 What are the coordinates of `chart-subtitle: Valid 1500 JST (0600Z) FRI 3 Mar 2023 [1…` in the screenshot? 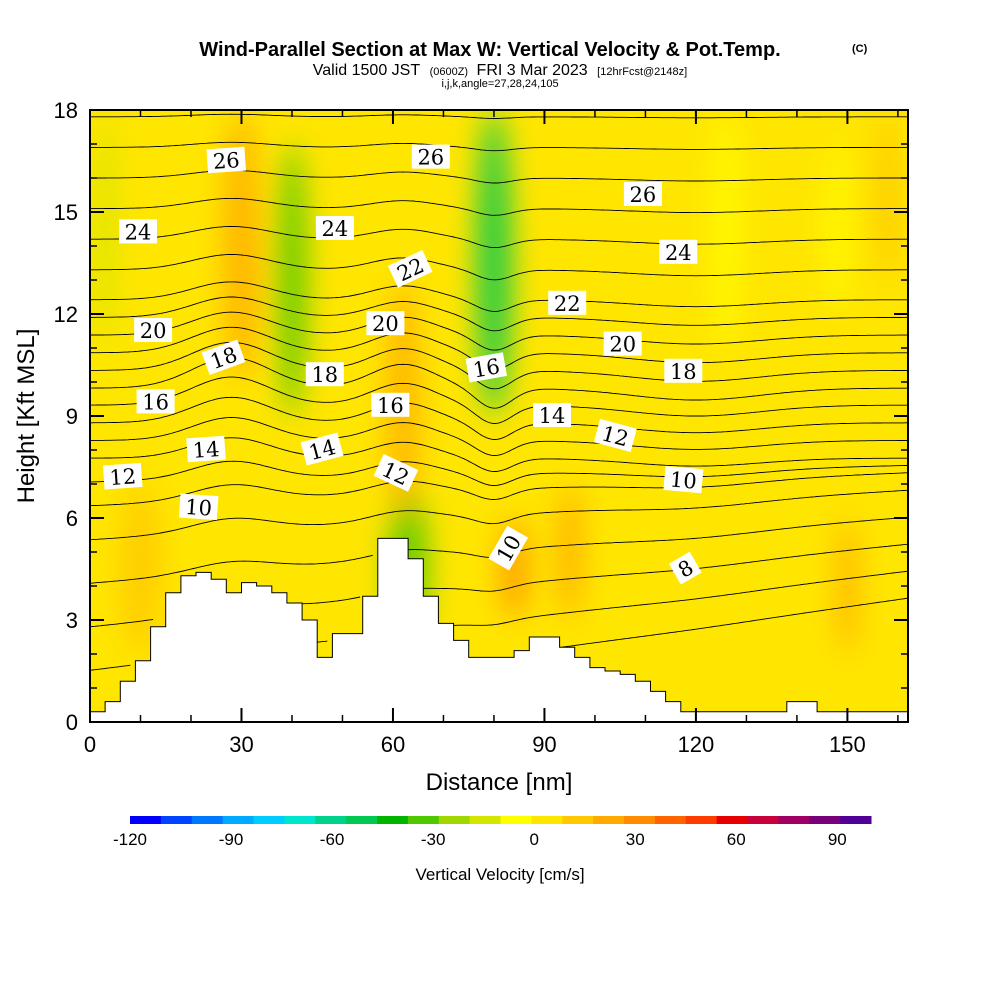 It's located at (500, 70).